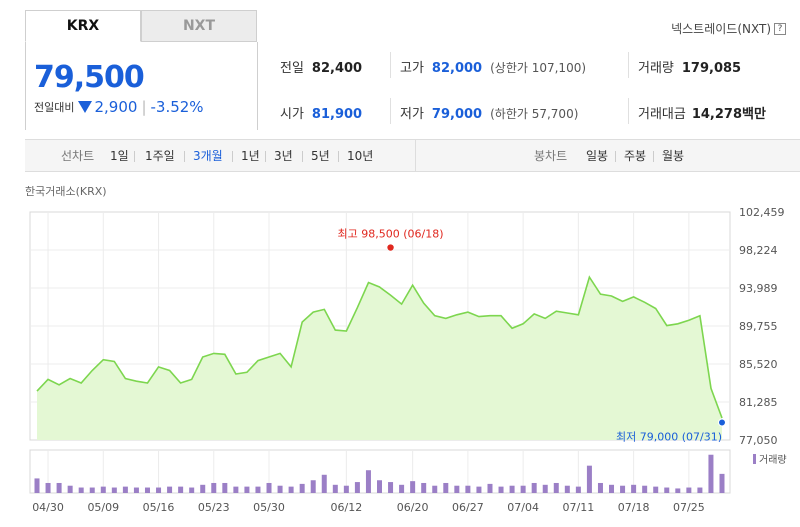  I want to click on nxt-link-label: 넥스트레이드(NXT), so click(721, 29).